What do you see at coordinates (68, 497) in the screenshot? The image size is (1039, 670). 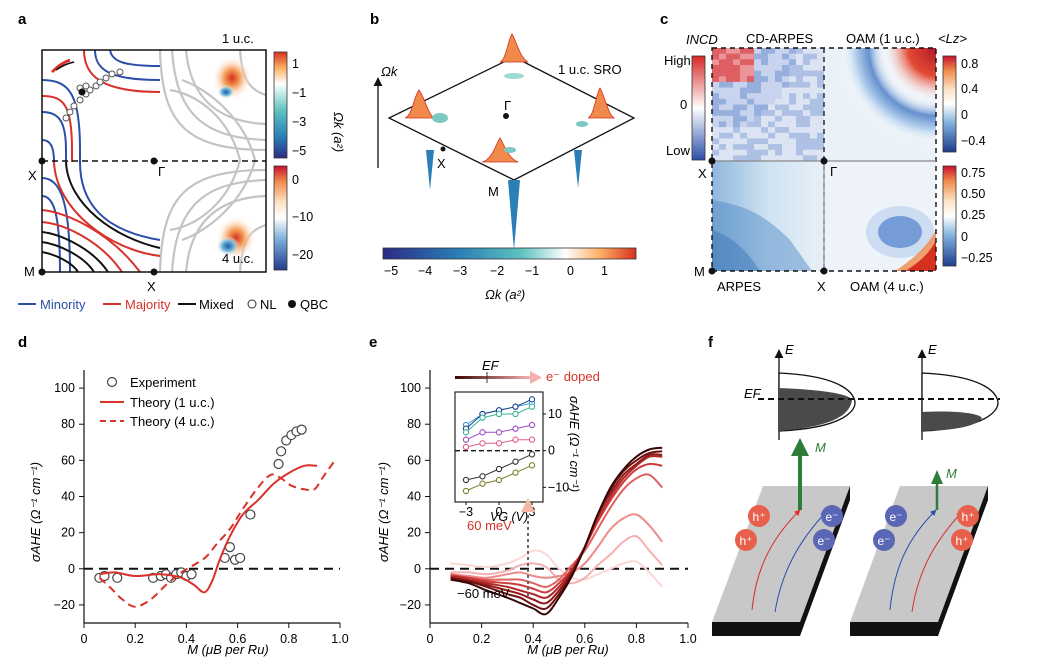 I see `panel-d-ytick: 40` at bounding box center [68, 497].